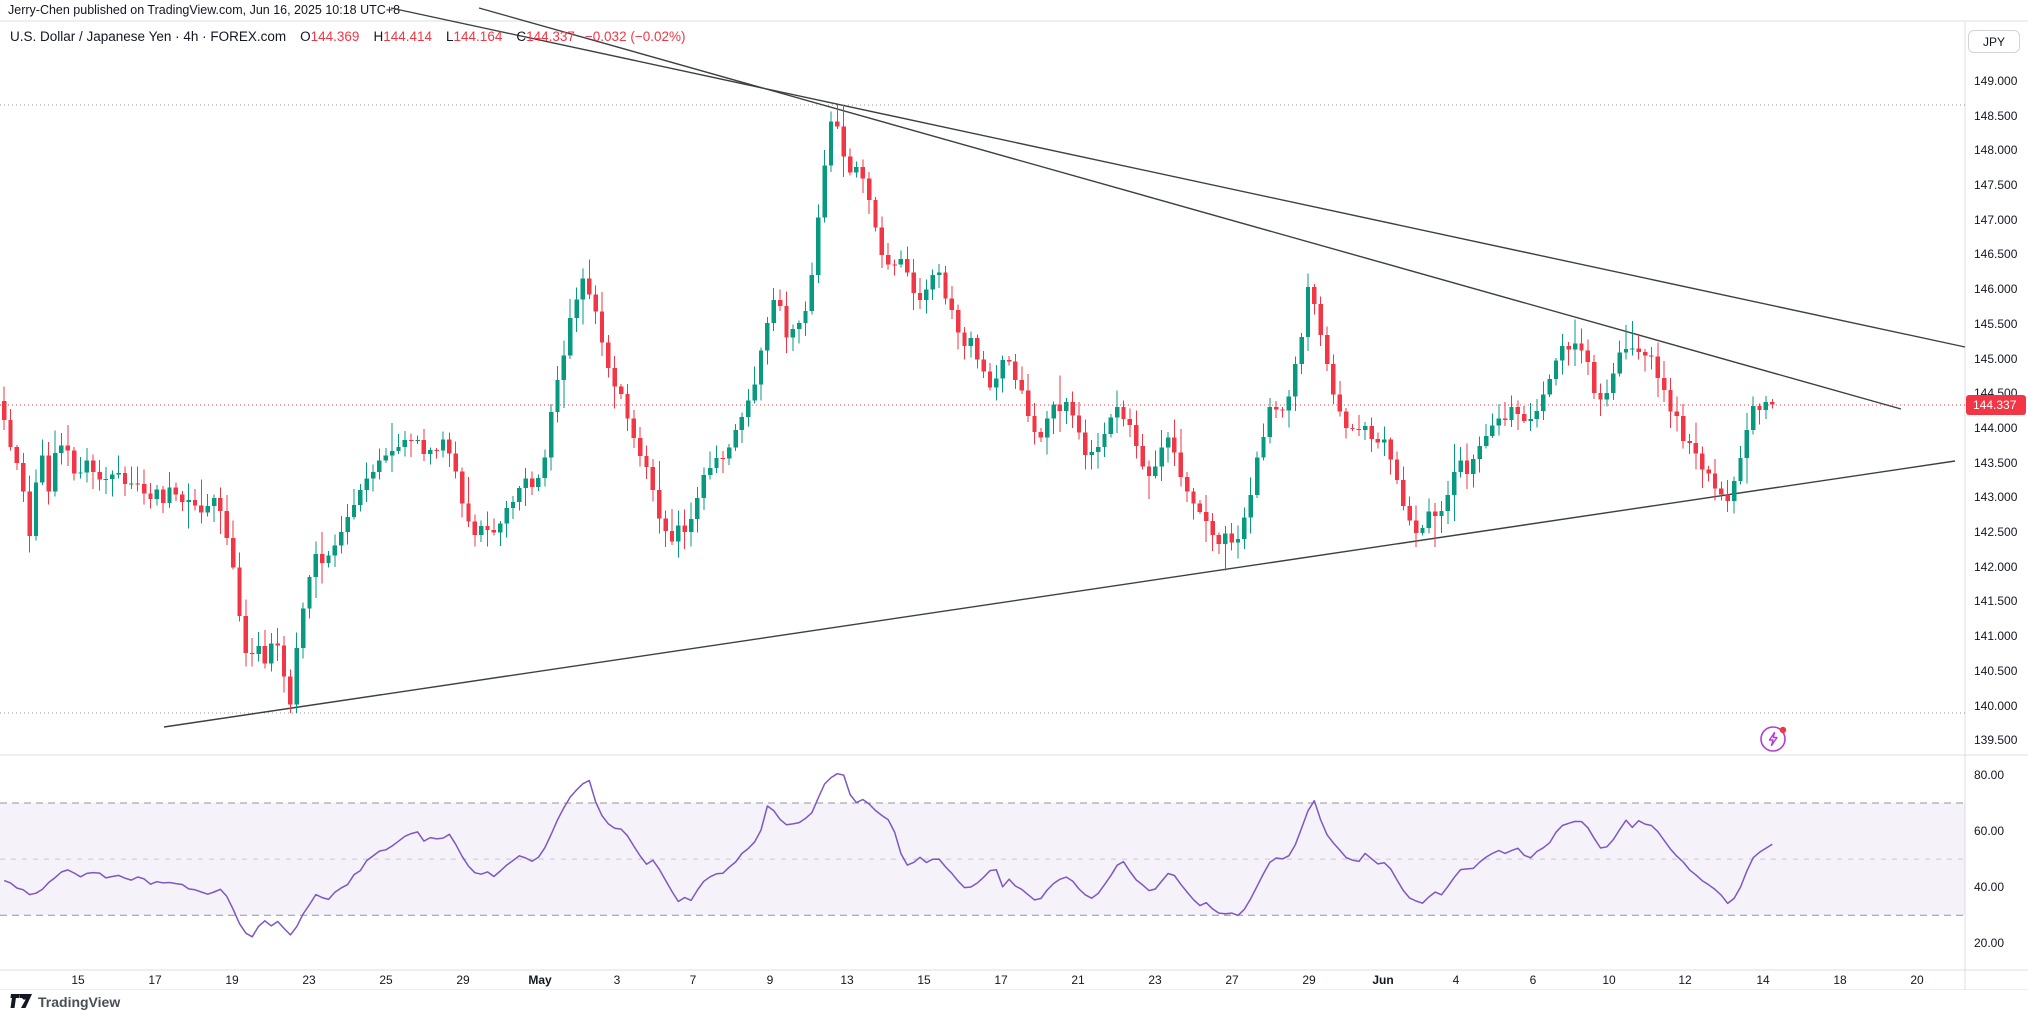 The width and height of the screenshot is (2028, 1013). Describe the element at coordinates (1994, 41) in the screenshot. I see `currency-toggle-button: JPY` at that location.